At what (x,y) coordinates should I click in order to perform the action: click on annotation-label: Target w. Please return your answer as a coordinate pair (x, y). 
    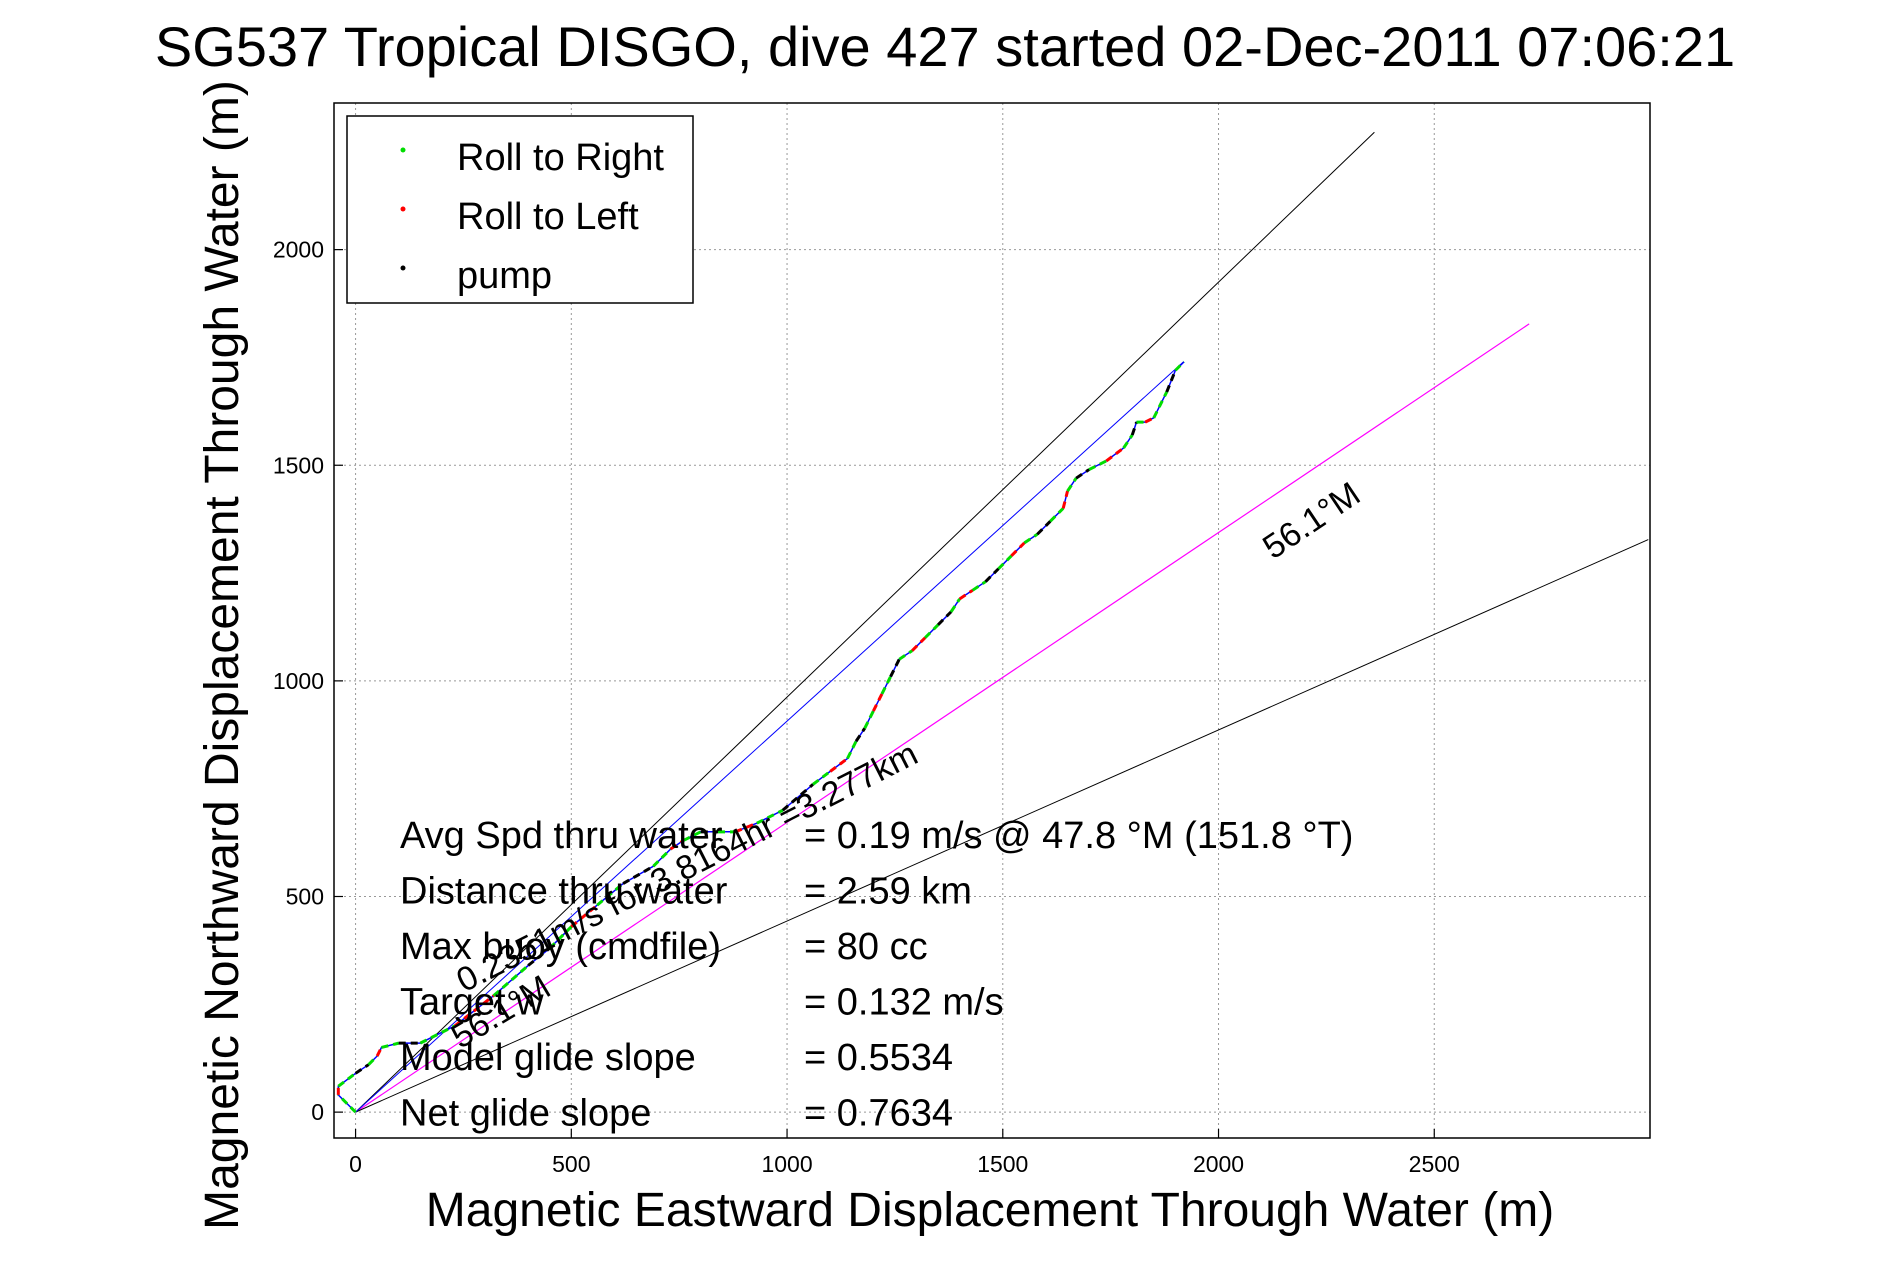
    Looking at the image, I should click on (472, 1003).